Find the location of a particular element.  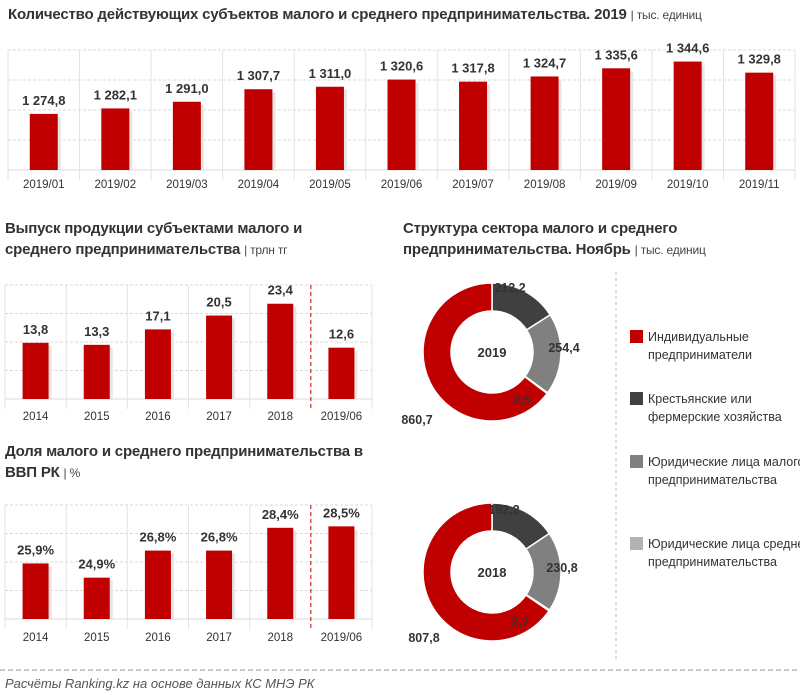

donut-data-label: 807,8 is located at coordinates (423, 638).